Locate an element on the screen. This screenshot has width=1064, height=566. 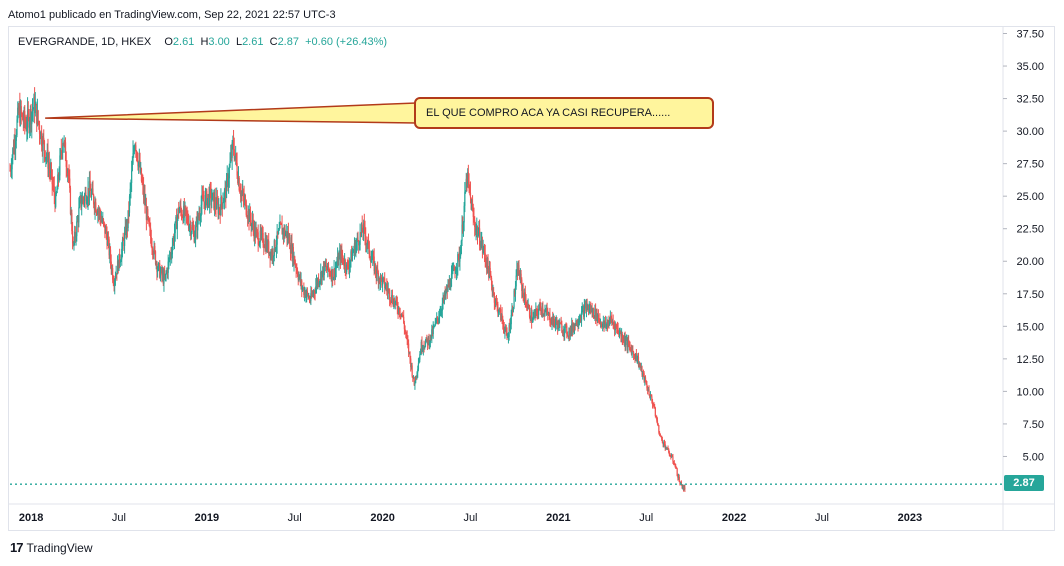
footer-brand: 17 TradingView is located at coordinates (51, 547).